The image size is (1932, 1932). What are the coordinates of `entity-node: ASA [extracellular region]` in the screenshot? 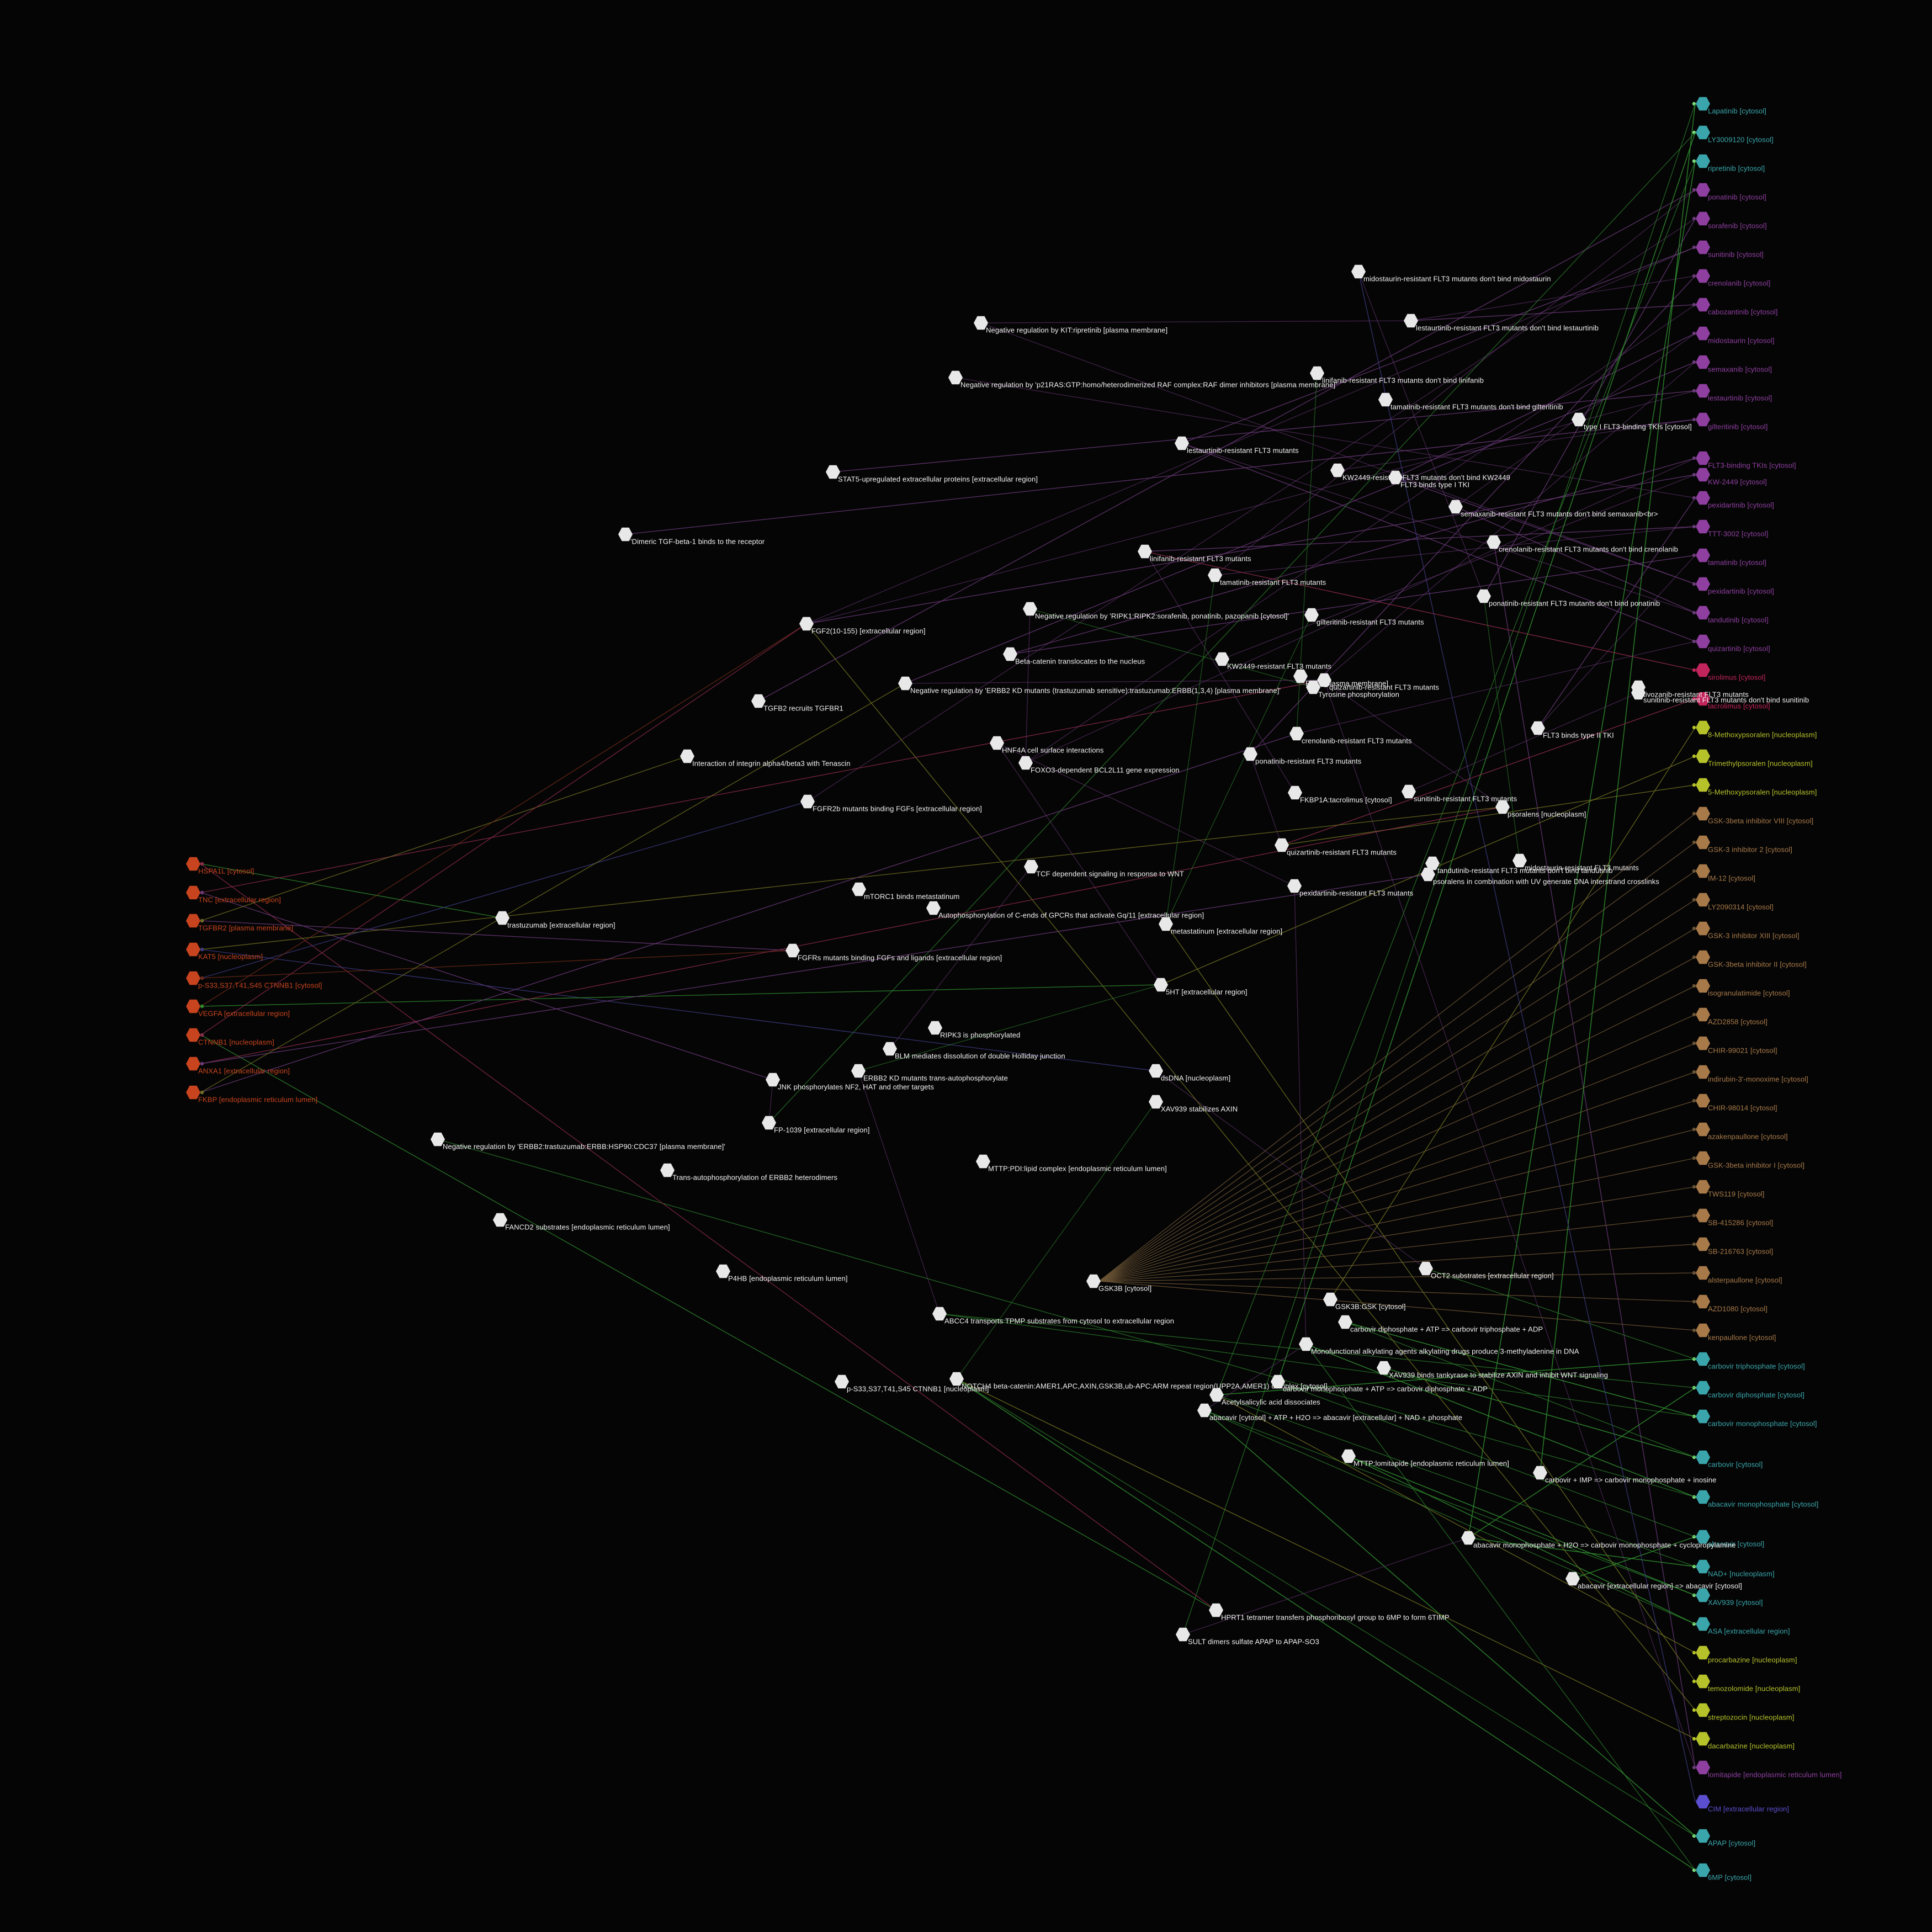 It's located at (1743, 1627).